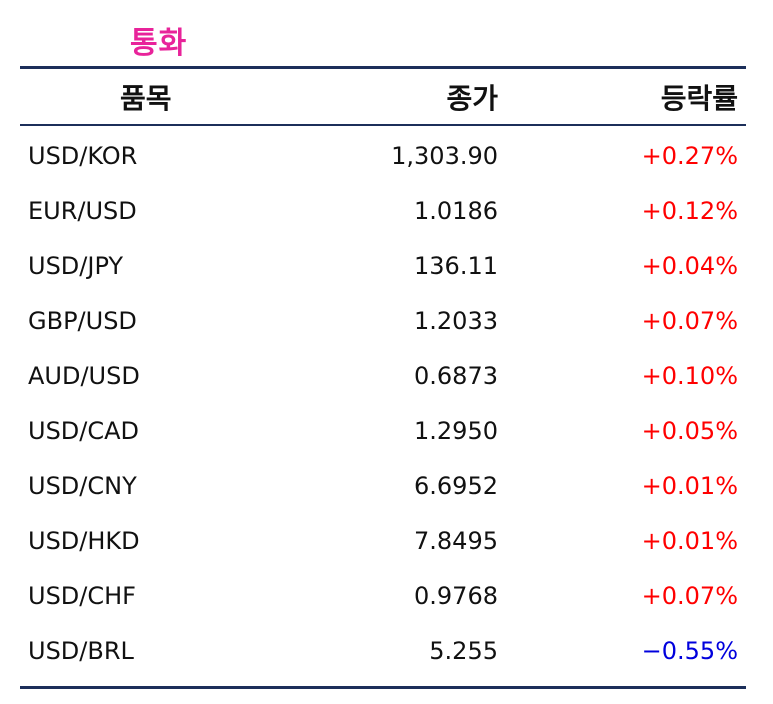  What do you see at coordinates (159, 43) in the screenshot?
I see `section-title: 통화` at bounding box center [159, 43].